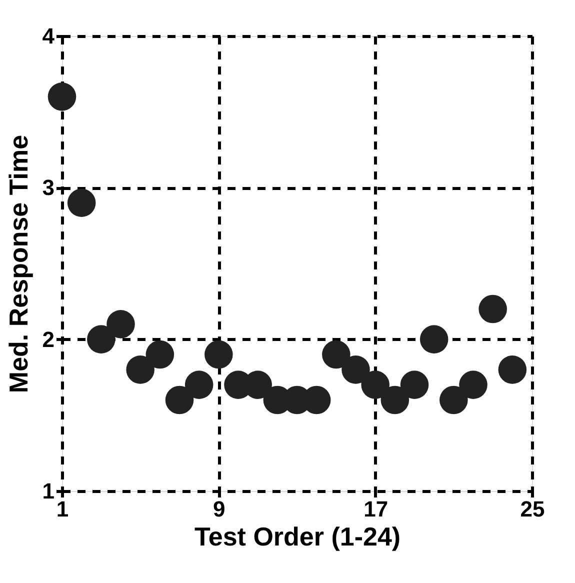 This screenshot has width=575, height=583. Describe the element at coordinates (48, 491) in the screenshot. I see `y-tick-label: 1` at that location.